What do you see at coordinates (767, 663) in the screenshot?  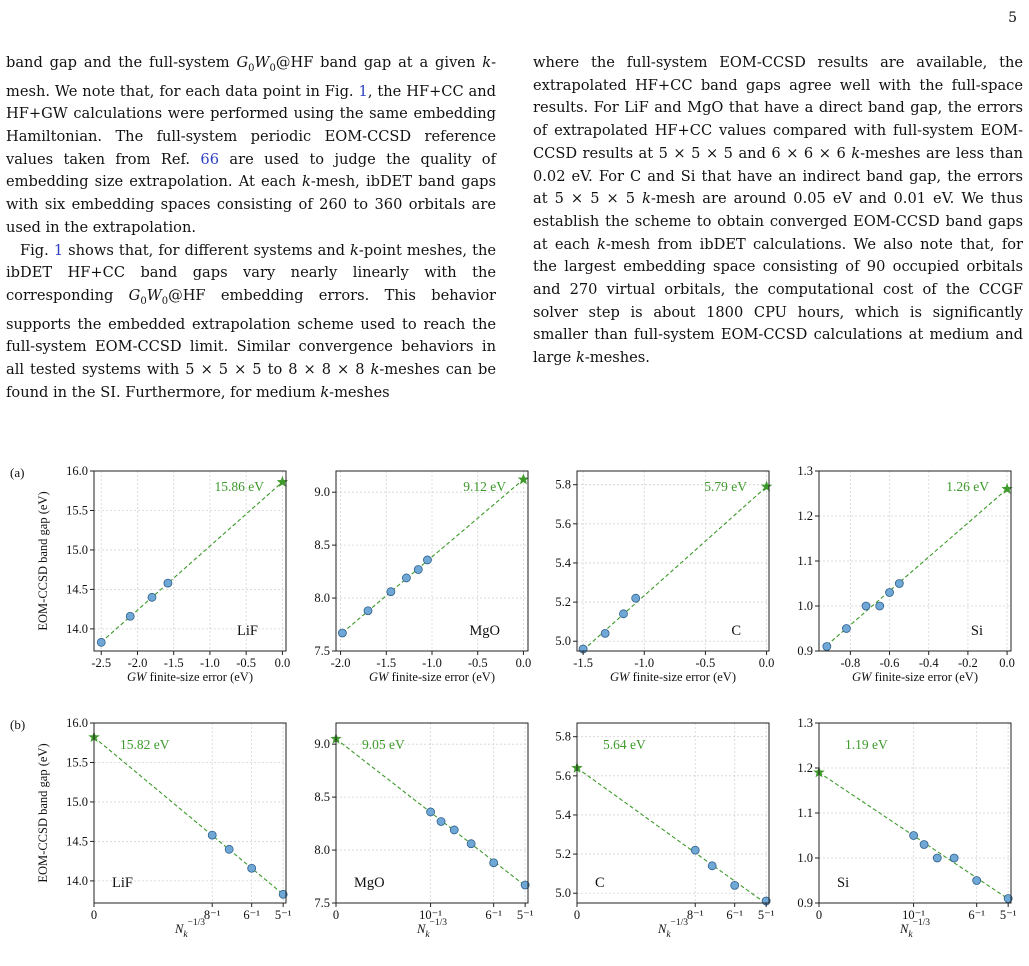 I see `x-tick-label: 0.0` at bounding box center [767, 663].